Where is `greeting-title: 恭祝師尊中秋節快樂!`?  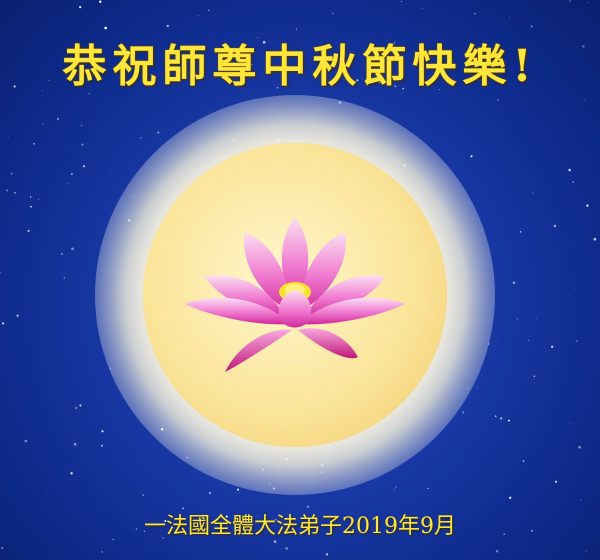 greeting-title: 恭祝師尊中秋節快樂! is located at coordinates (300, 66).